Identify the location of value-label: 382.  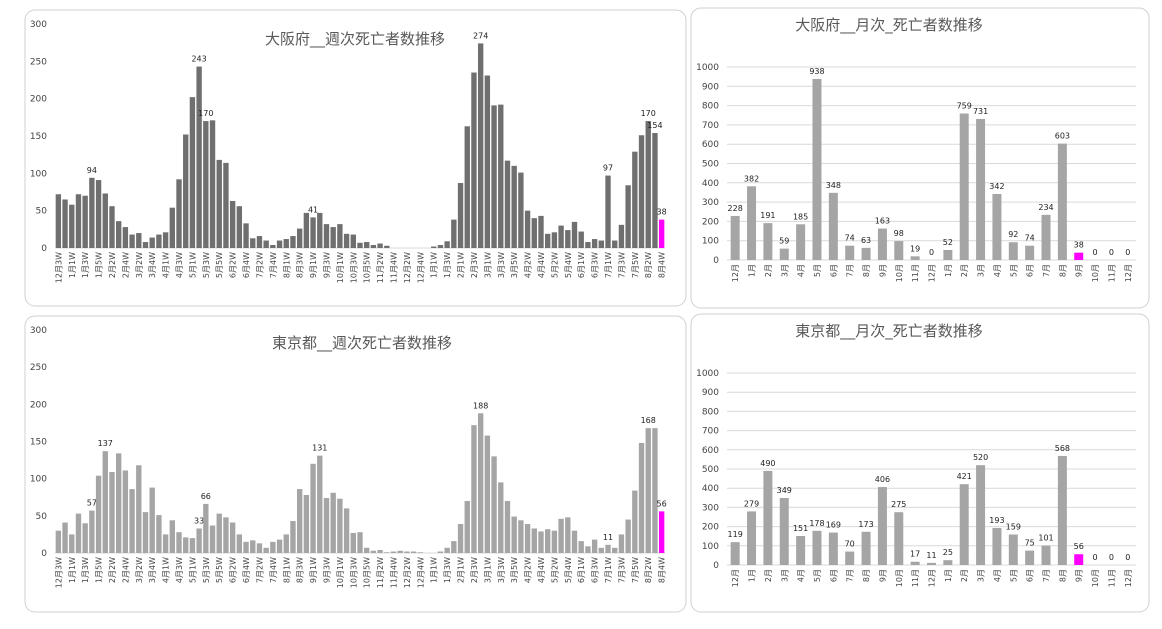
(751, 178).